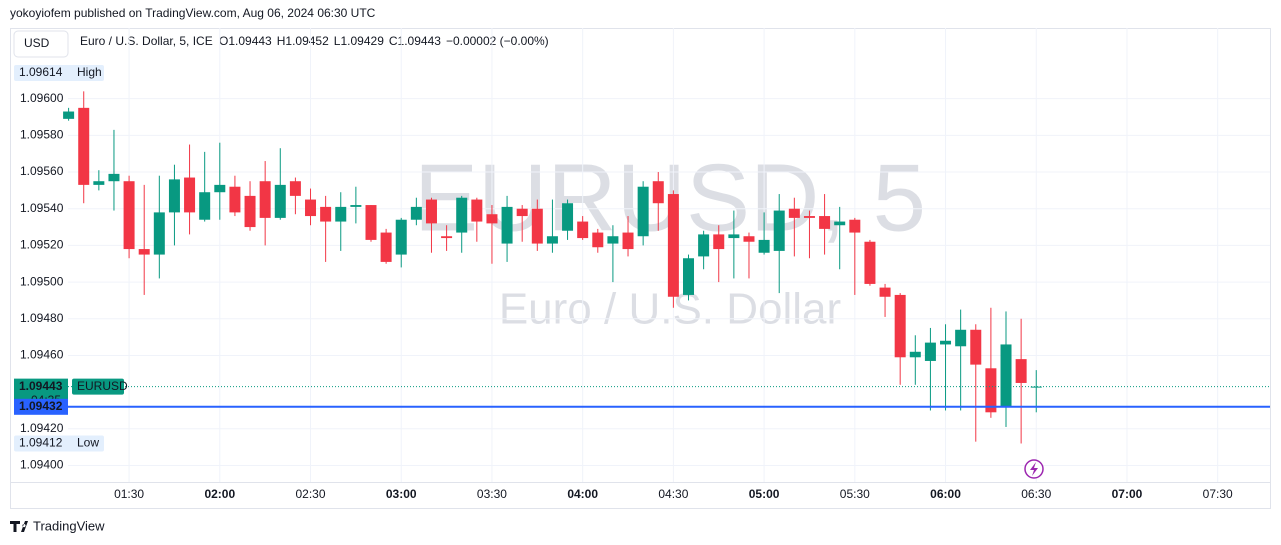  Describe the element at coordinates (42, 135) in the screenshot. I see `y-tick-label: 1.09580` at that location.